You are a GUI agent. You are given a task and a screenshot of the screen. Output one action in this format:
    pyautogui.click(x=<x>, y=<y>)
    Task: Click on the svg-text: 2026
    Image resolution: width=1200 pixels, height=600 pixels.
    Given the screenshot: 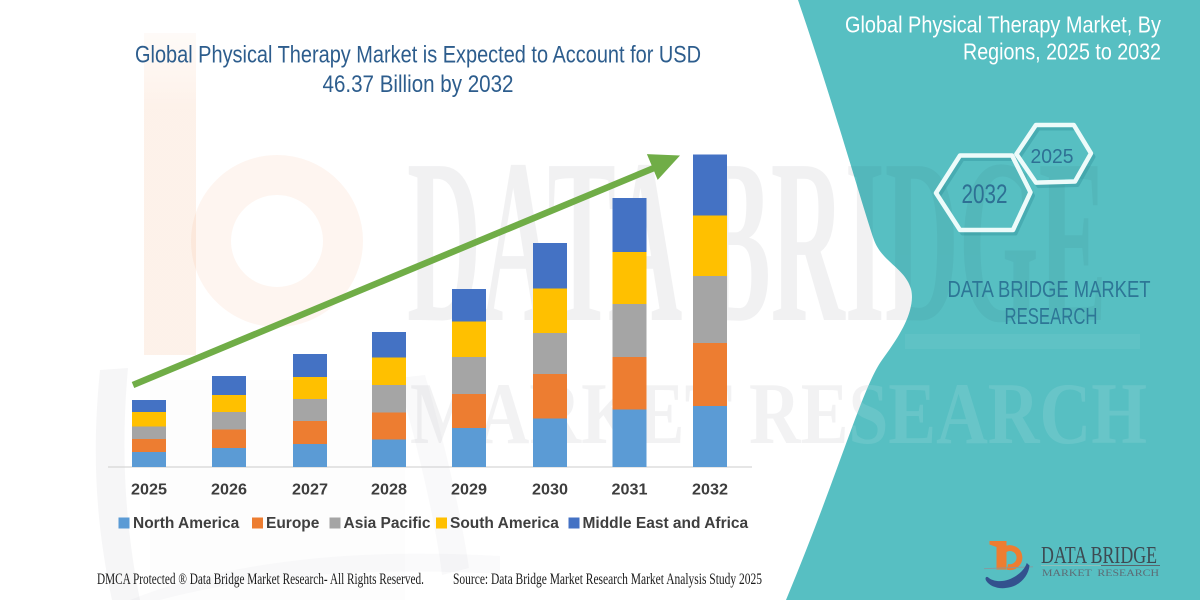 What is the action you would take?
    pyautogui.click(x=229, y=490)
    